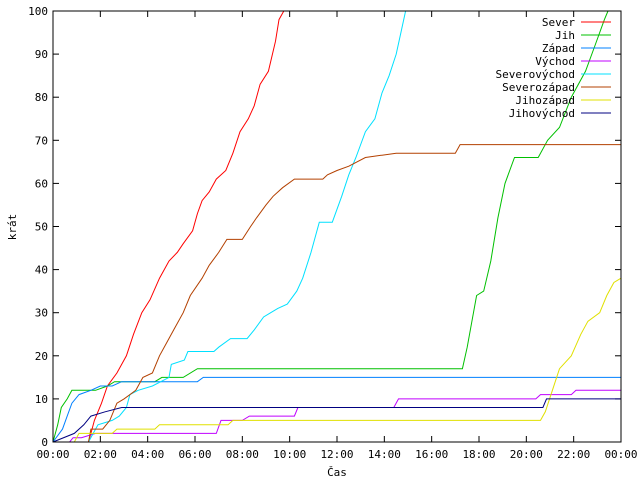 Image resolution: width=640 pixels, height=480 pixels. Describe the element at coordinates (565, 35) in the screenshot. I see `legend-label: Jih` at that location.